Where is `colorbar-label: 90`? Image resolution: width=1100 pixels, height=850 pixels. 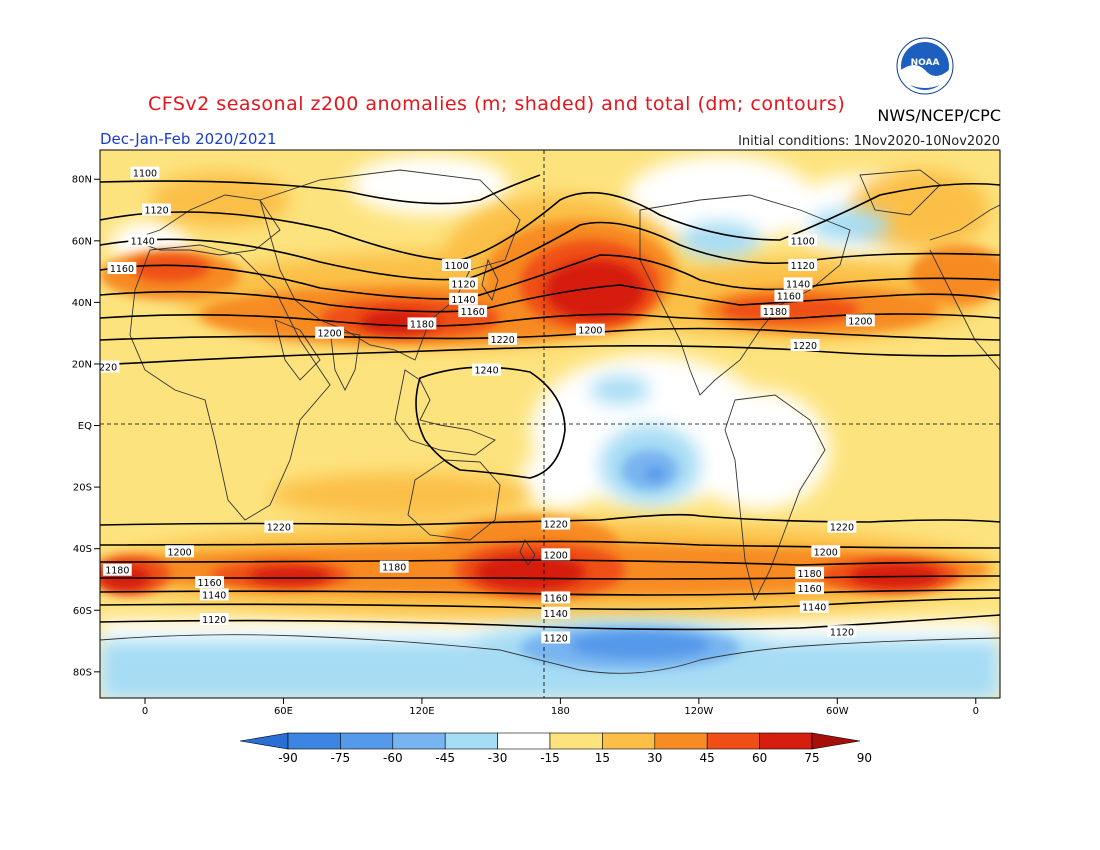
colorbar-label: 90 is located at coordinates (864, 758).